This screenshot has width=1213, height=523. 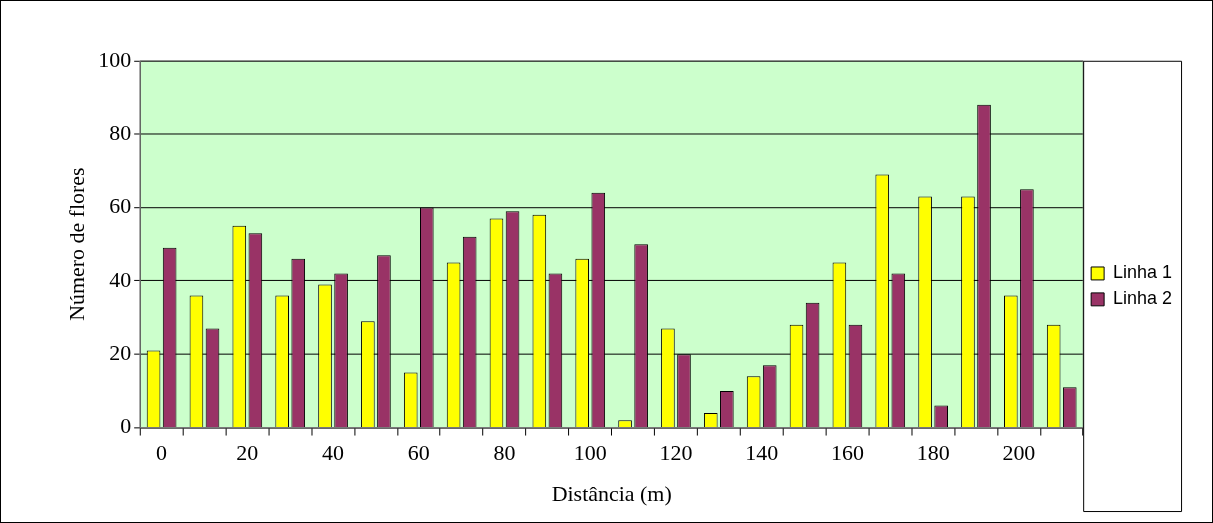 I want to click on x-tick-label: 160, so click(x=847, y=453).